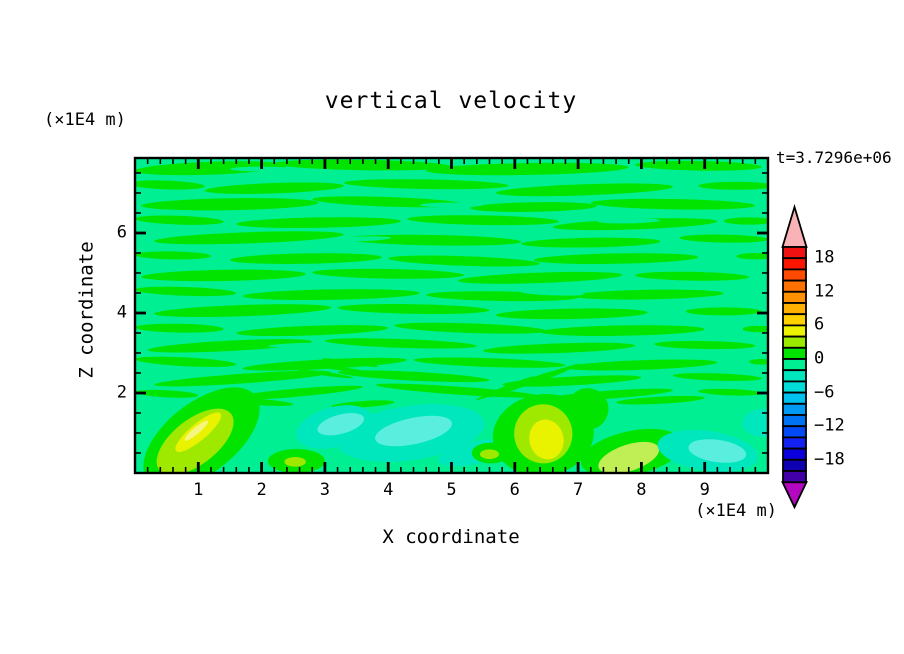  I want to click on y-tick-label: 2, so click(121, 392).